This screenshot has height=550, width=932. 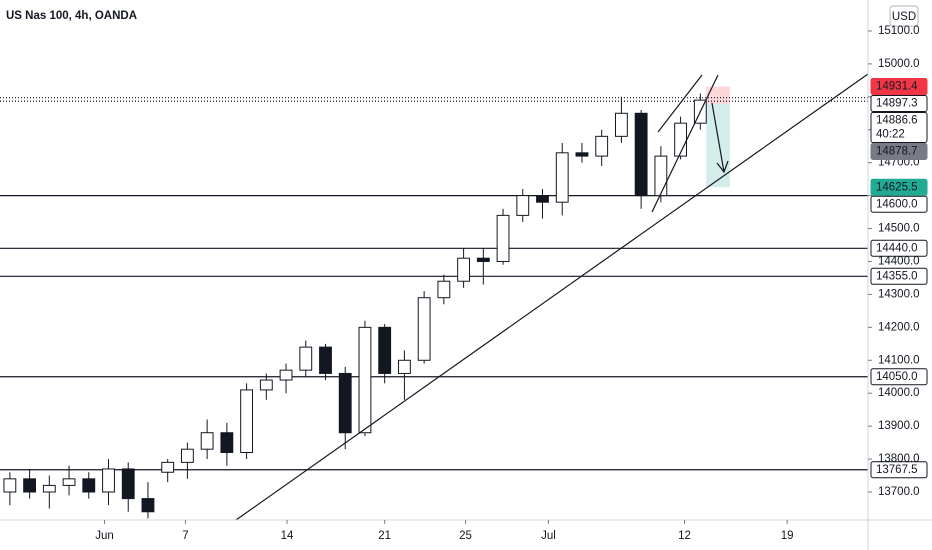 What do you see at coordinates (899, 229) in the screenshot?
I see `y-tick-label: 14500.0` at bounding box center [899, 229].